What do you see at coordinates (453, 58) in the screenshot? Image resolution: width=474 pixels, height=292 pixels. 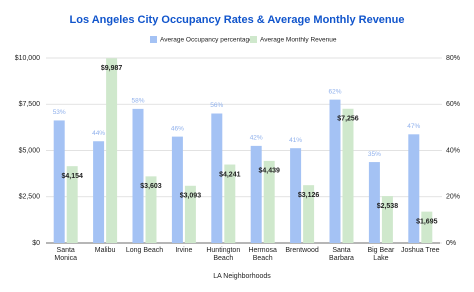 I see `y2-tick-label: 80%` at bounding box center [453, 58].